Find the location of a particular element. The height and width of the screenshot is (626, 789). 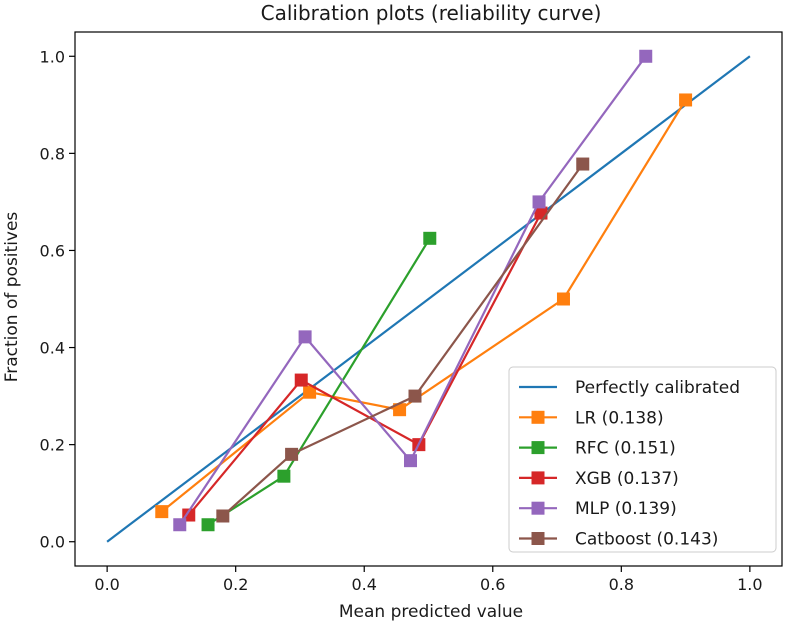

legend-label-mlp: MLP (0.139) is located at coordinates (626, 509).